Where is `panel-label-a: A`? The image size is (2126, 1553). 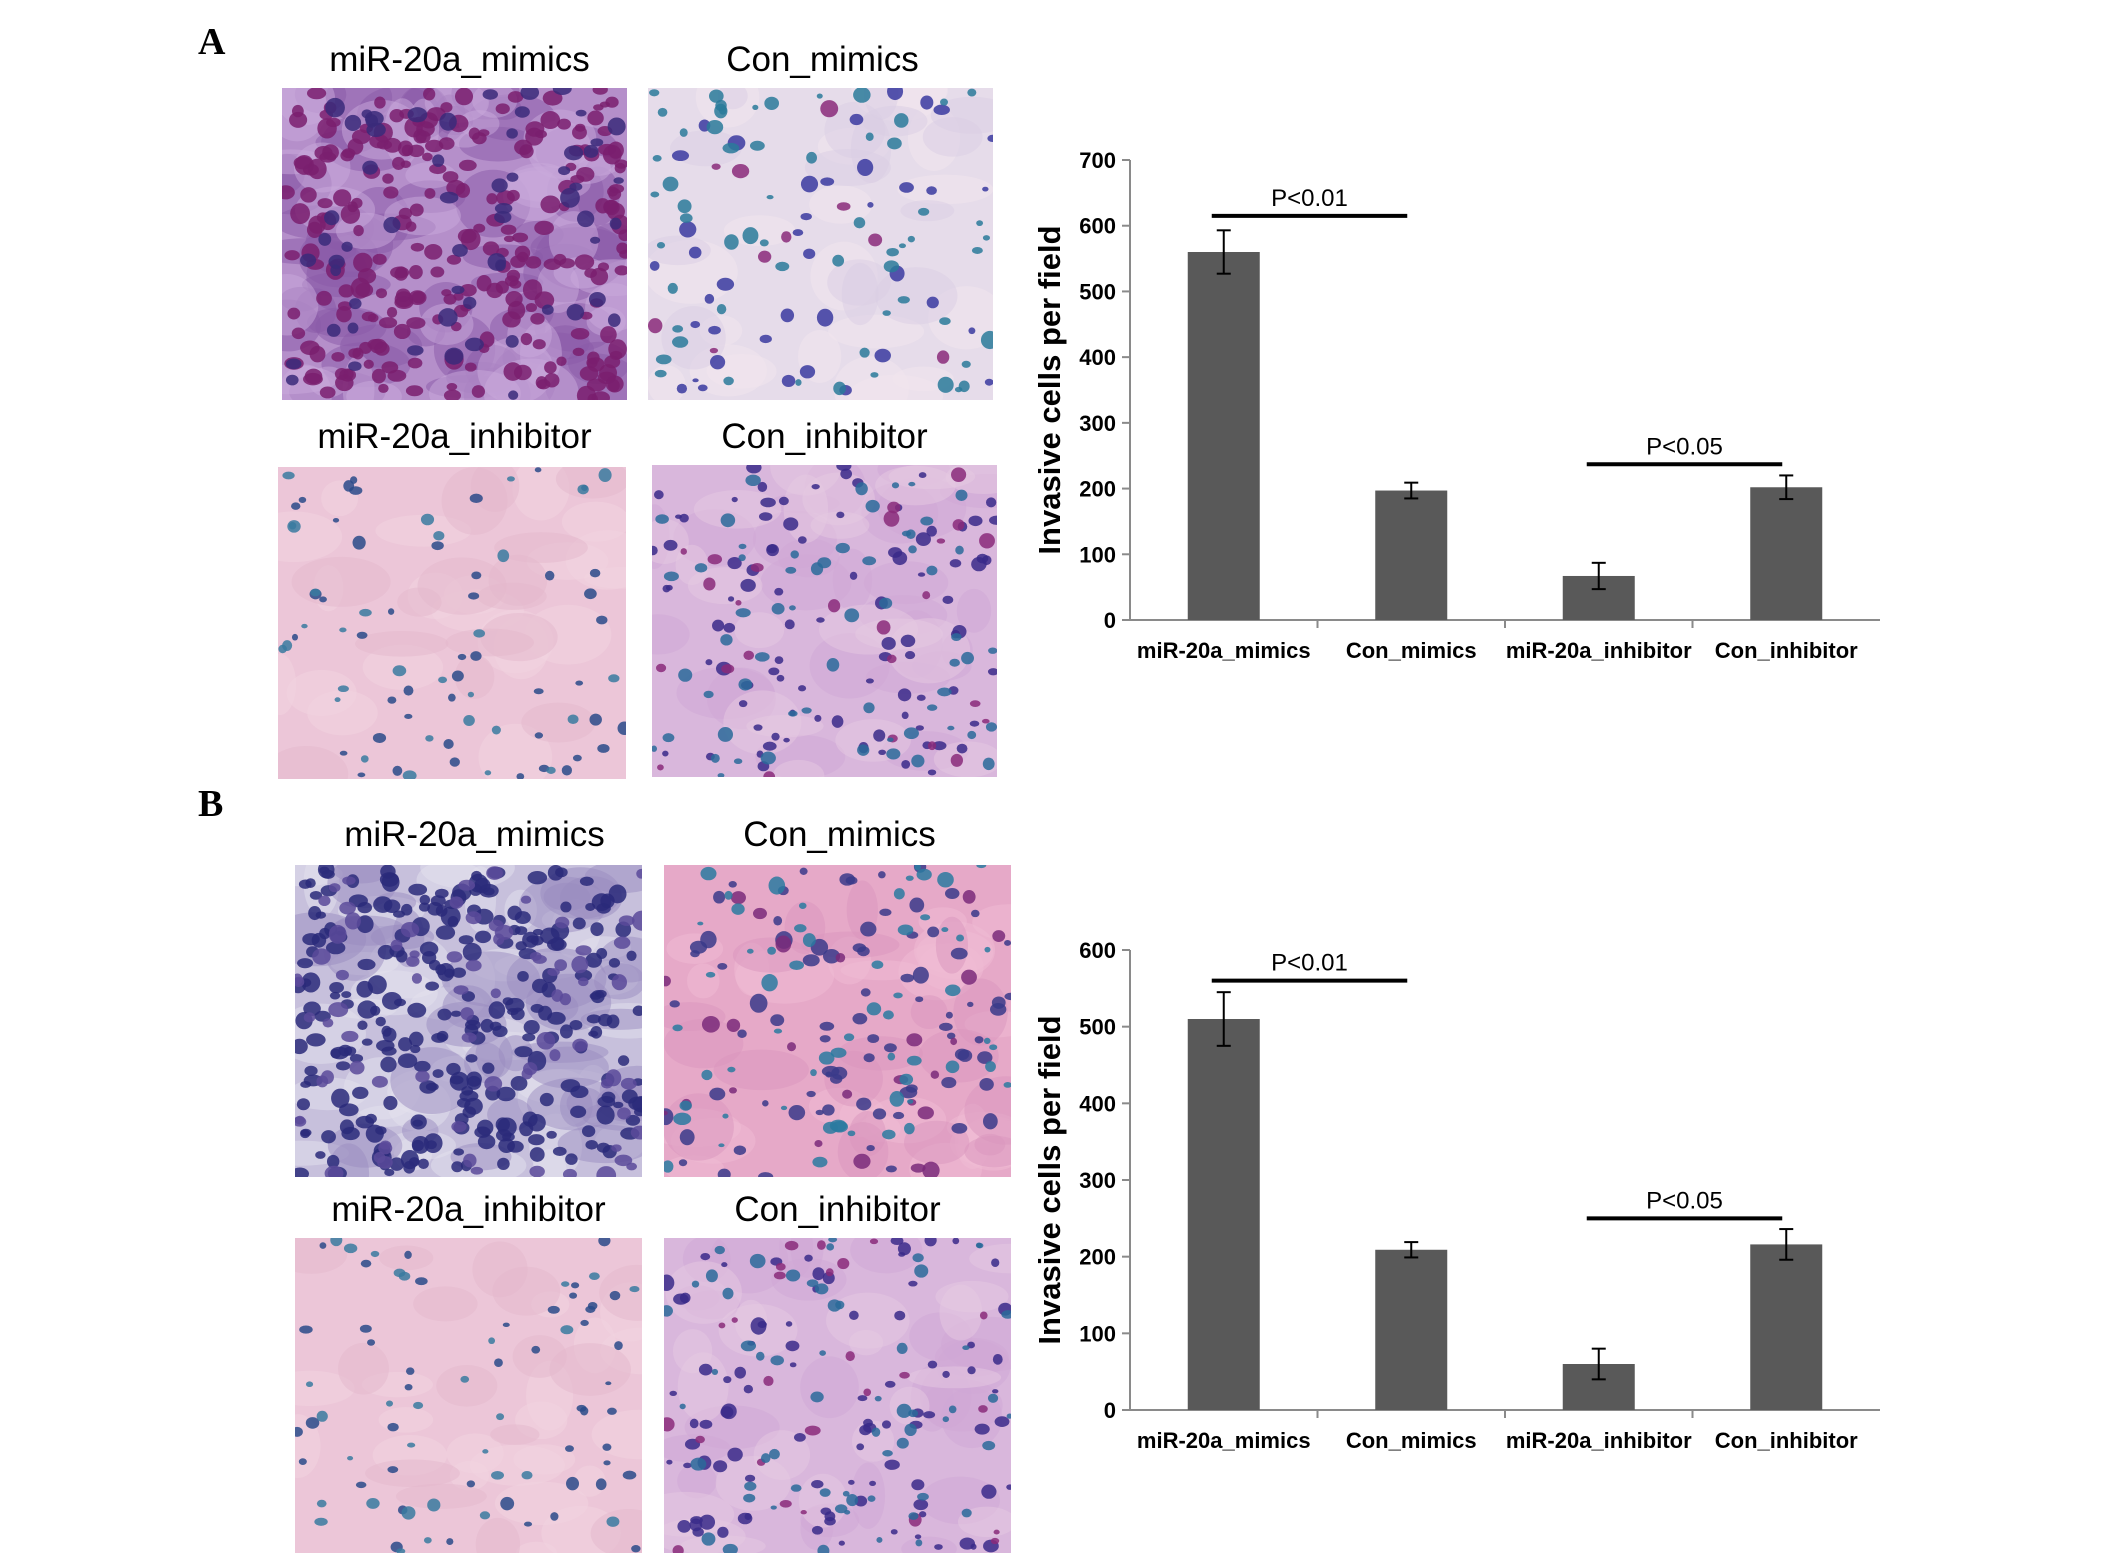
panel-label-a: A is located at coordinates (212, 42).